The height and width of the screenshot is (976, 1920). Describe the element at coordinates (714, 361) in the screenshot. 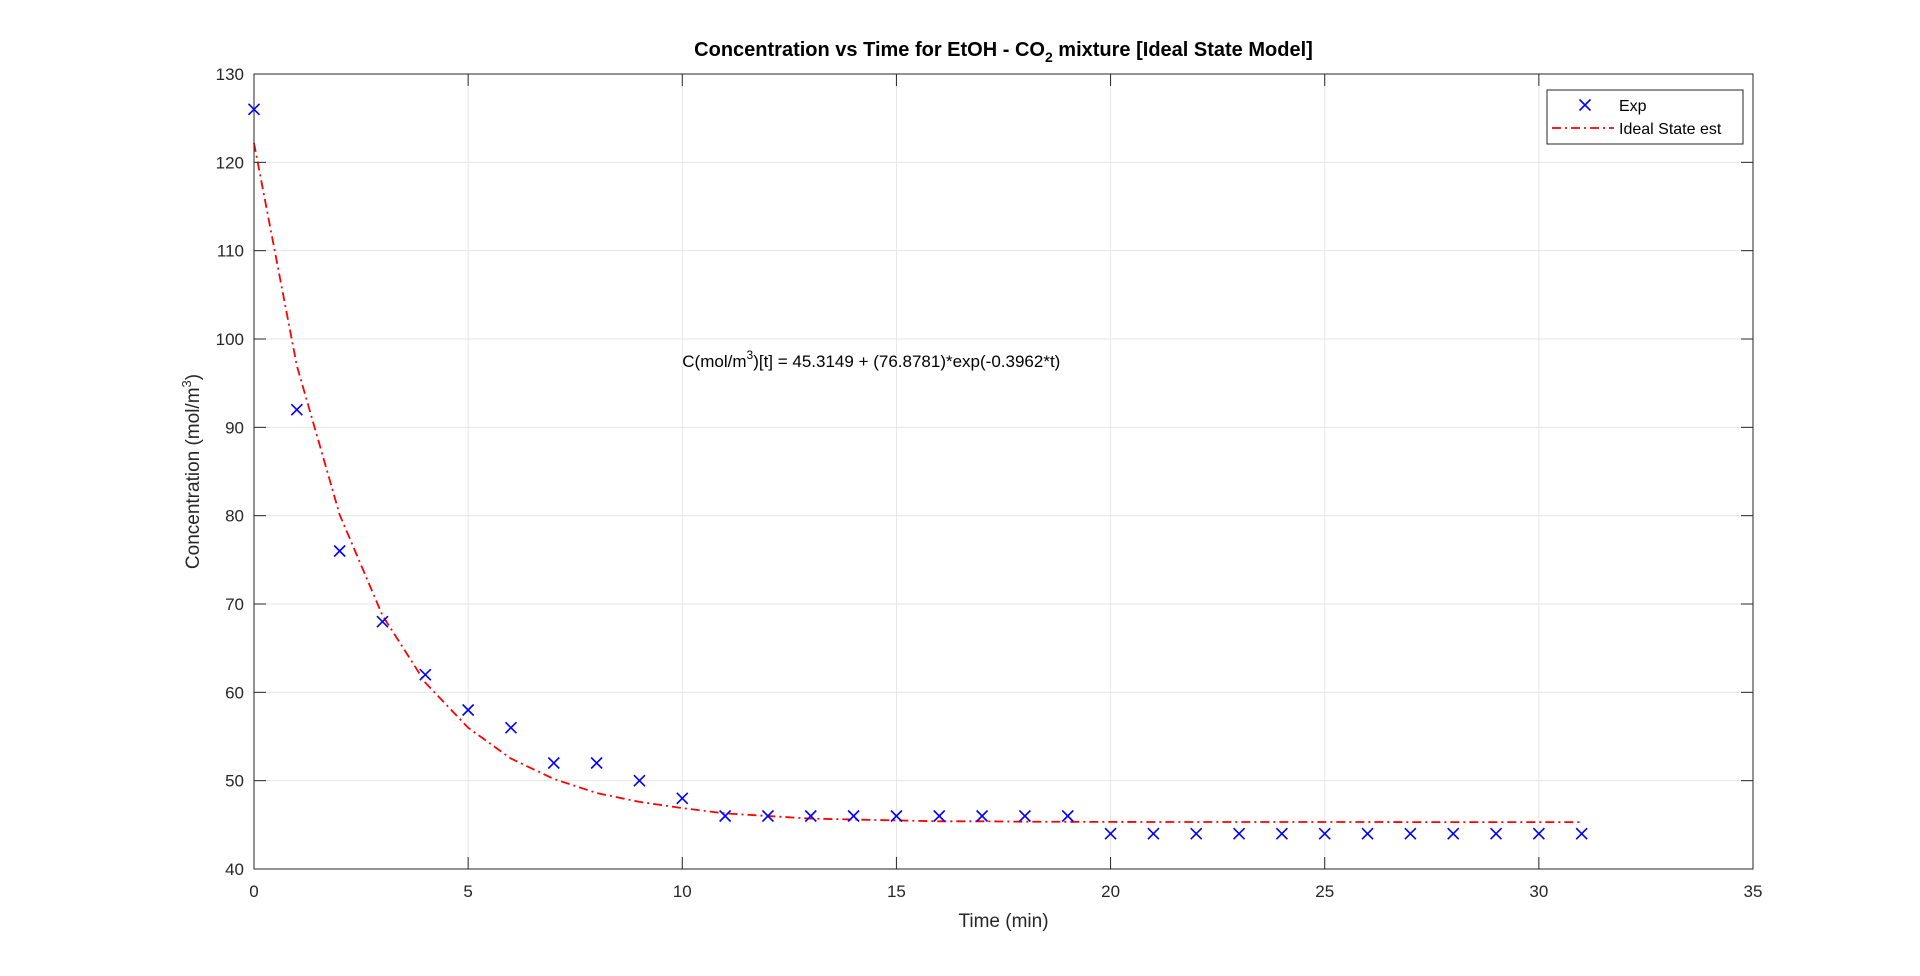

I see `fit-equation-before: C(mol/m` at that location.